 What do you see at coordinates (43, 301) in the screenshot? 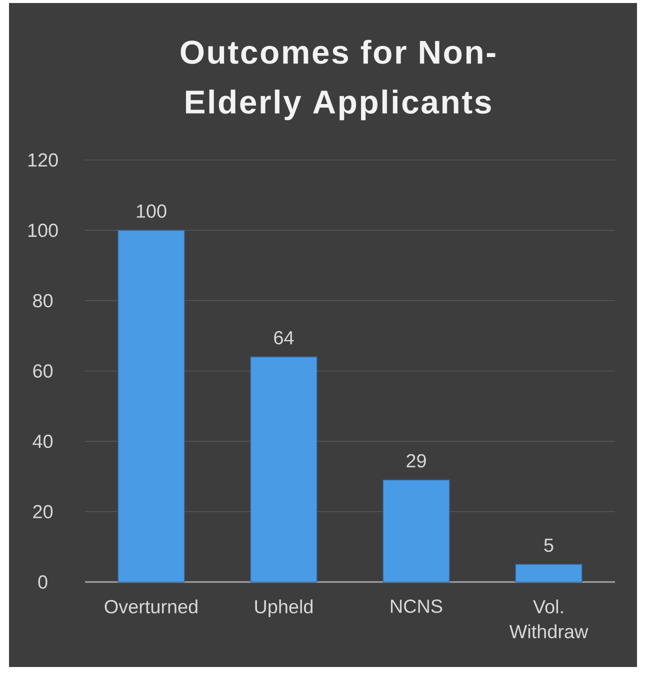
I see `y-tick-label: 80` at bounding box center [43, 301].